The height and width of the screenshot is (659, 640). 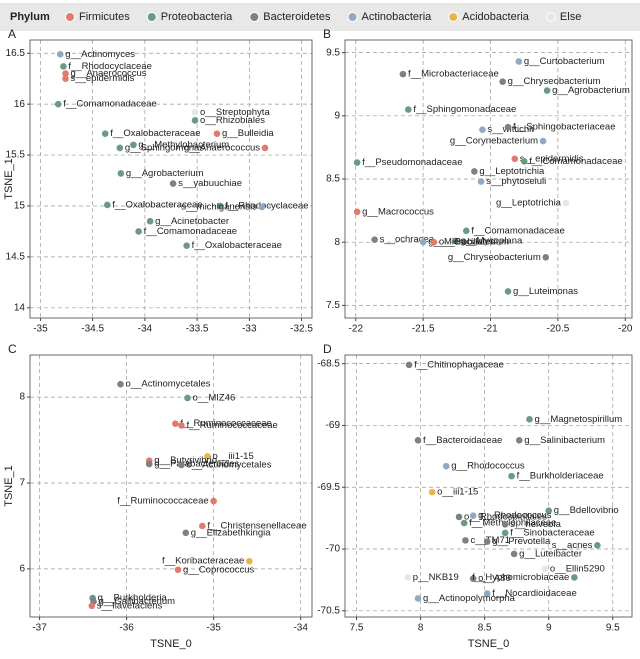 What do you see at coordinates (333, 179) in the screenshot?
I see `y-tick-label: 8.5` at bounding box center [333, 179].